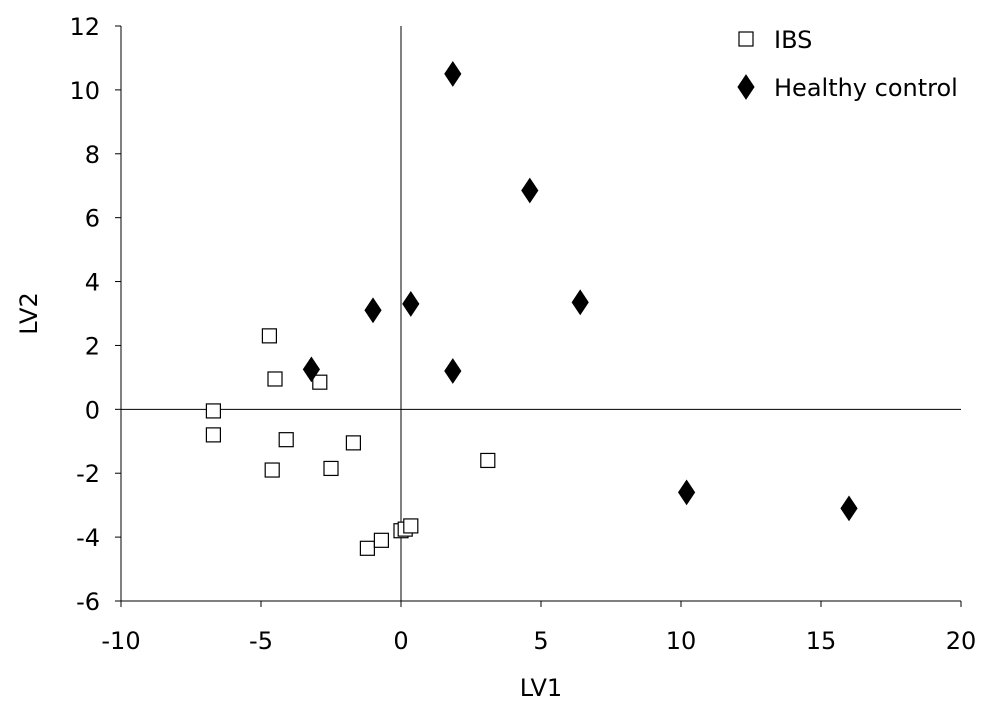  I want to click on x-tick-label: -10, so click(120, 641).